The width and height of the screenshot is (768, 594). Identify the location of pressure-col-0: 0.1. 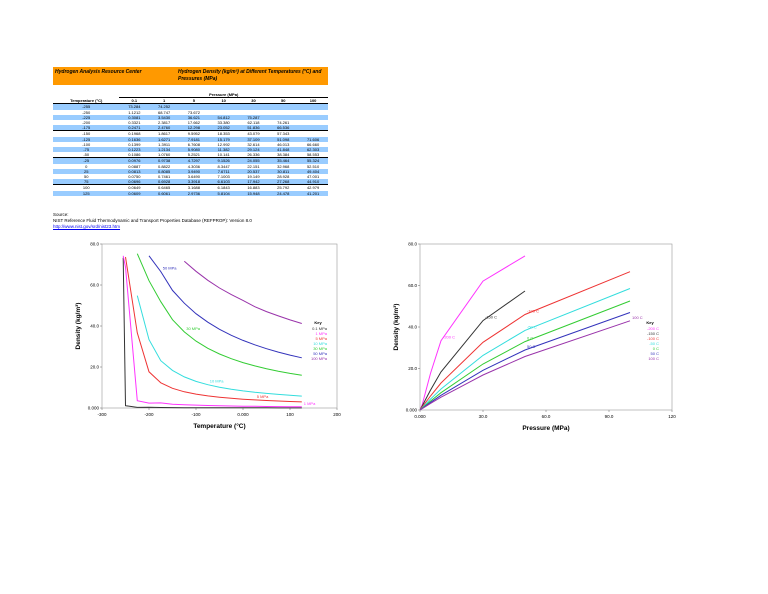
(134, 101).